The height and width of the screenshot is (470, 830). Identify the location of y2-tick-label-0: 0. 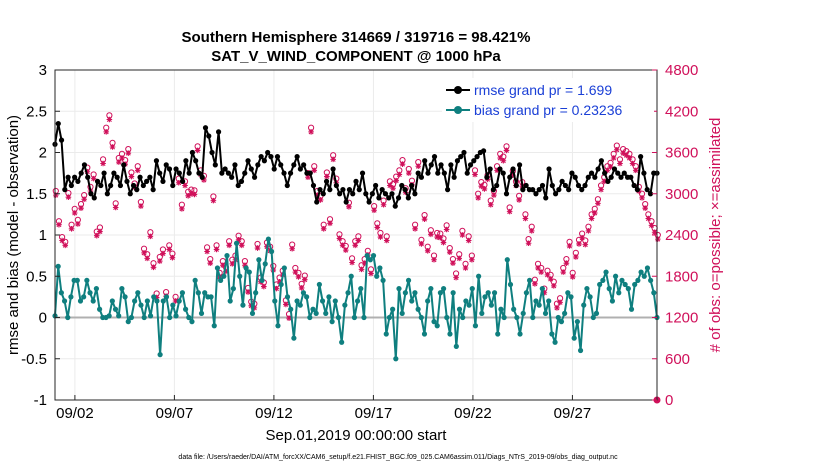
(669, 400).